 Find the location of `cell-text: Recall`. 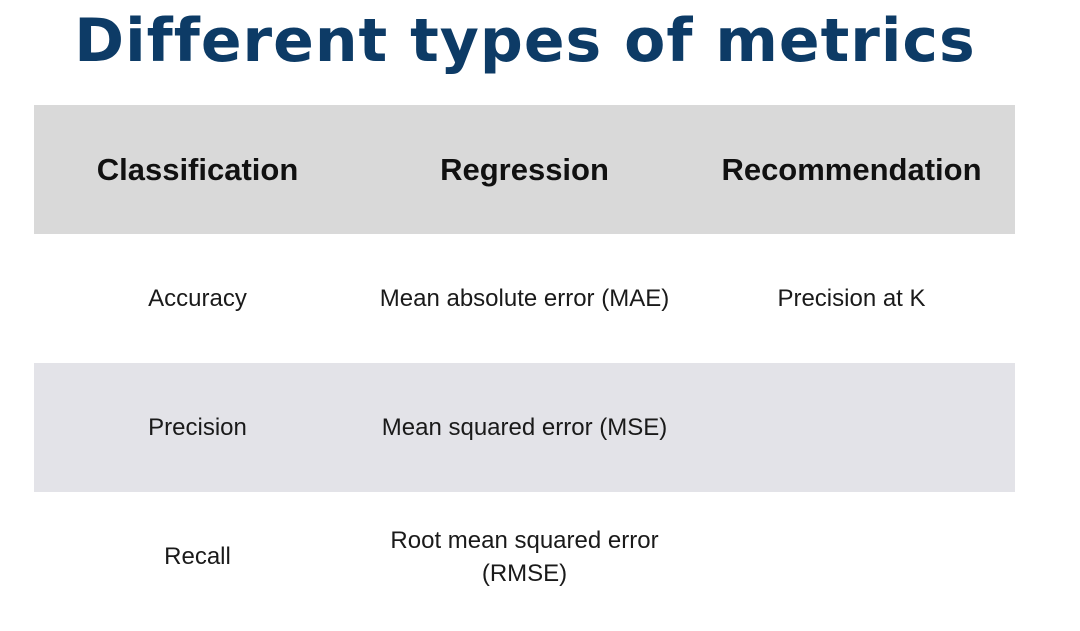

cell-text: Recall is located at coordinates (197, 556).